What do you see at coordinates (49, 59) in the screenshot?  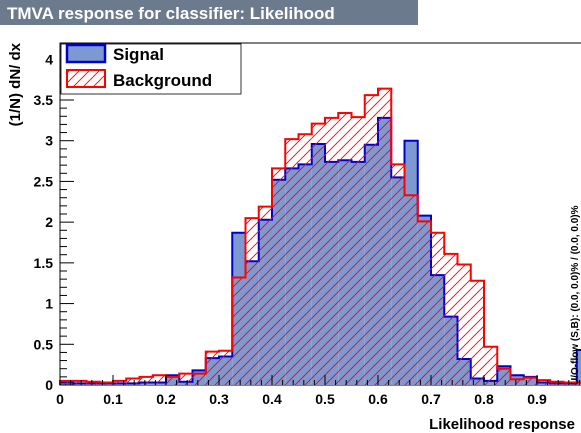 I see `y-tick-label: 4` at bounding box center [49, 59].